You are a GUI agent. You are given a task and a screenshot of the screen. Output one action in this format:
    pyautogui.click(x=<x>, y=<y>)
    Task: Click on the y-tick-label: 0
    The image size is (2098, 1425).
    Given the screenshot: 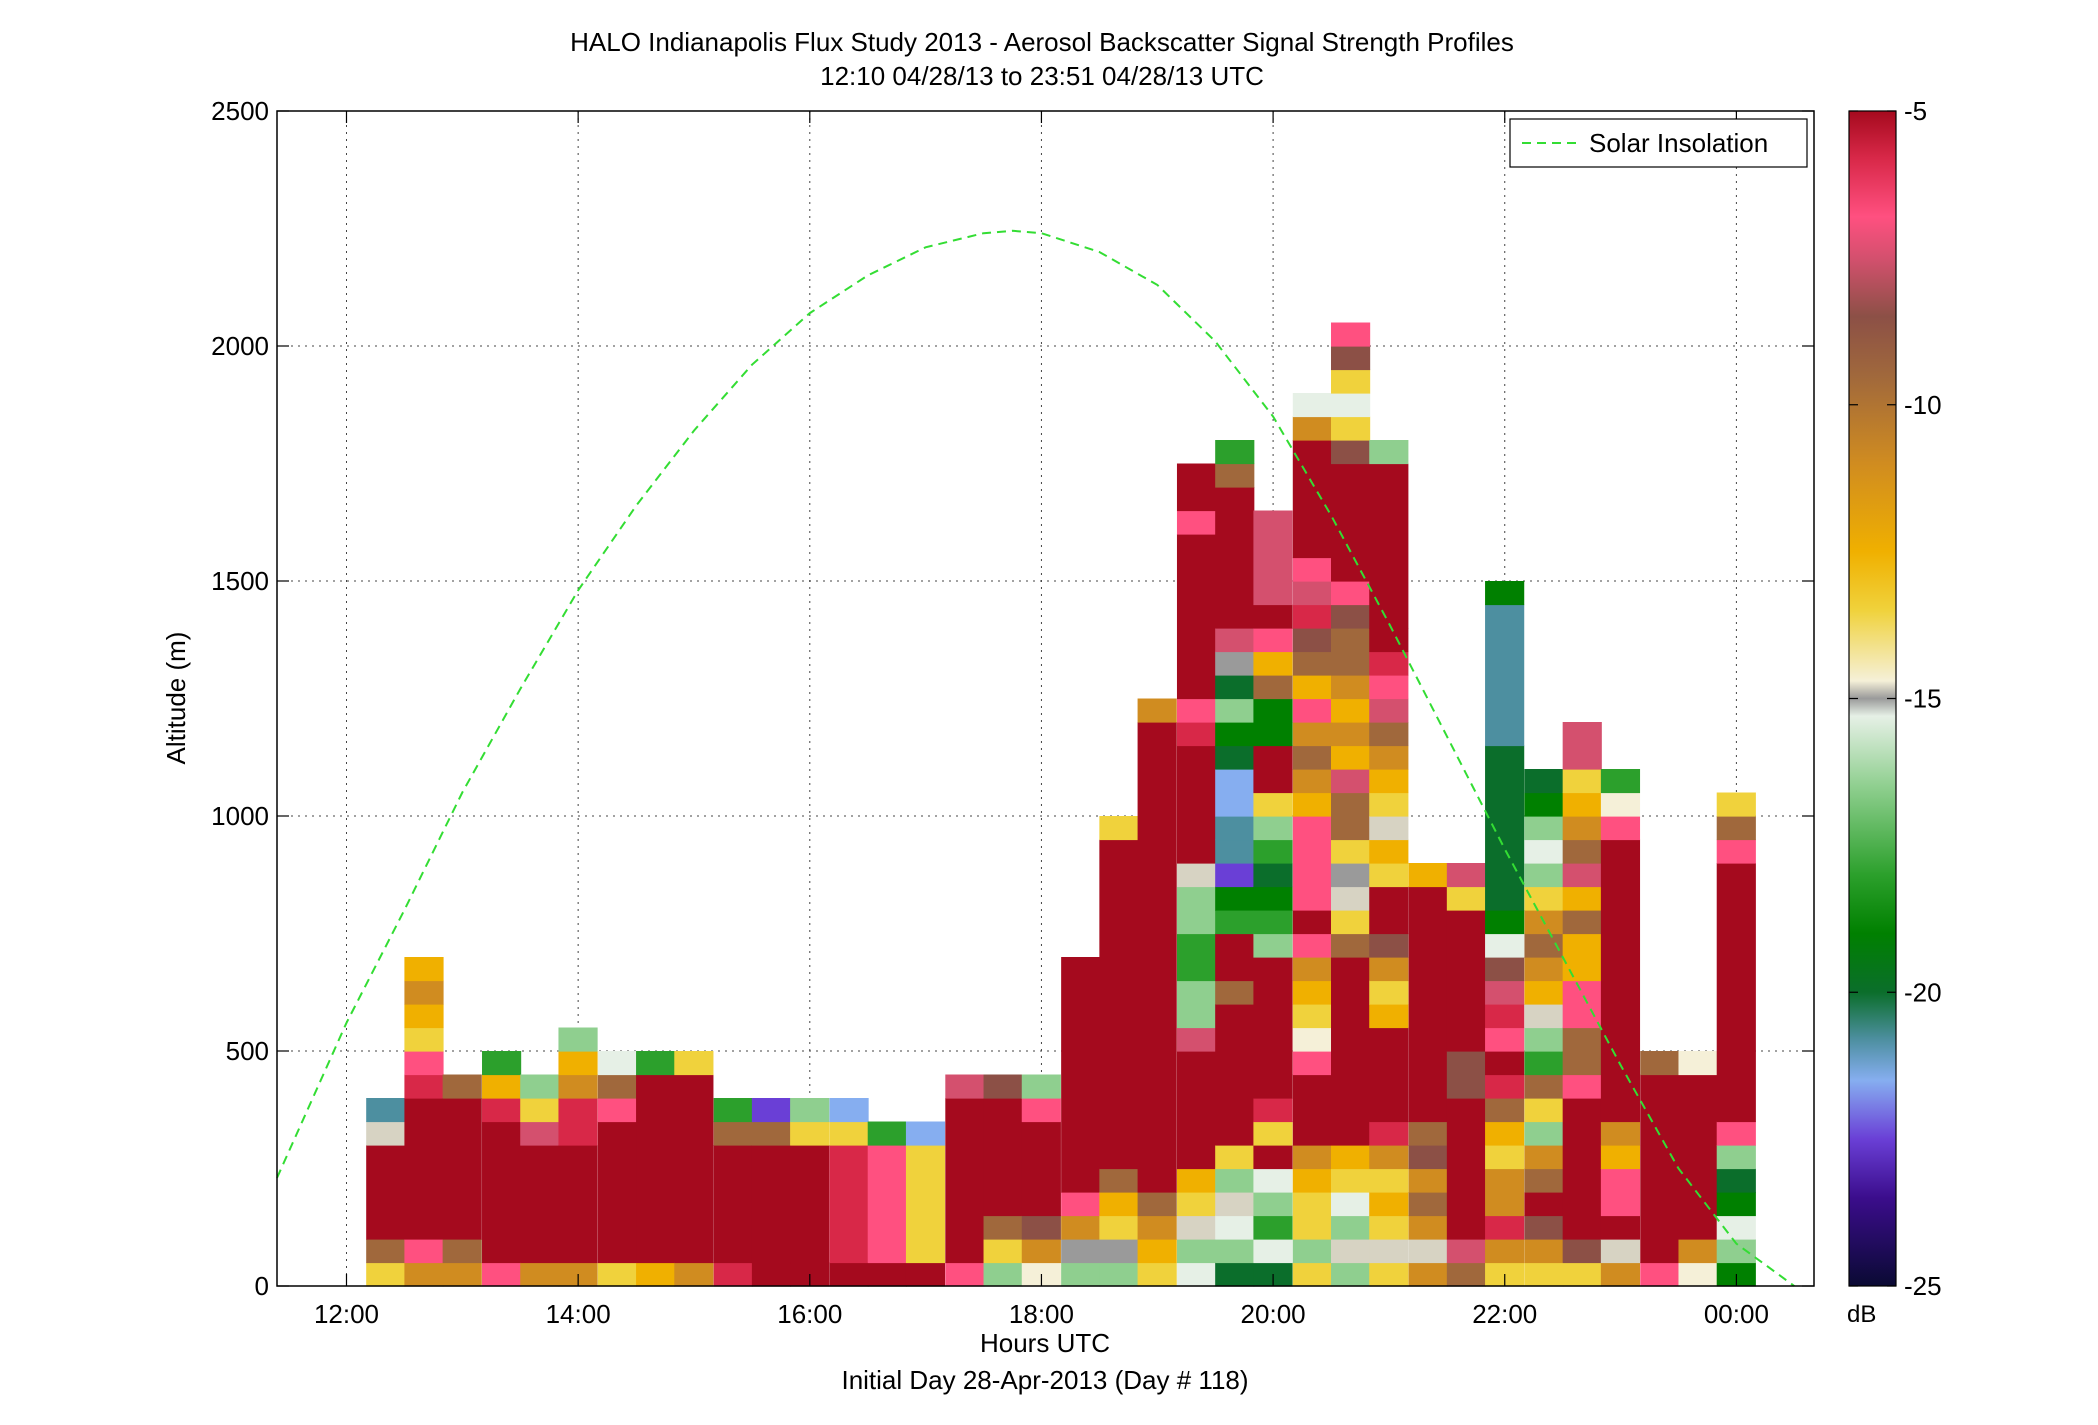 What is the action you would take?
    pyautogui.click(x=262, y=1286)
    